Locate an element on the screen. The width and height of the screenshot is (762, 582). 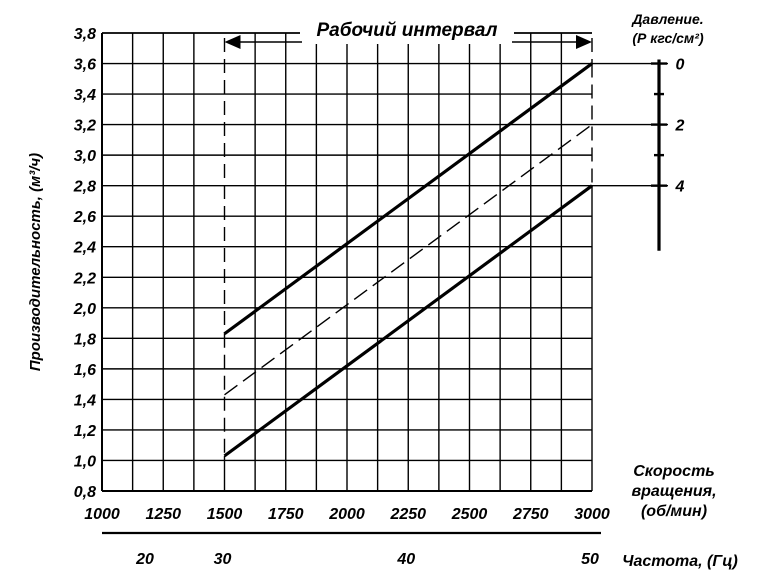
interval-label: Рабочий интервал is located at coordinates (407, 30).